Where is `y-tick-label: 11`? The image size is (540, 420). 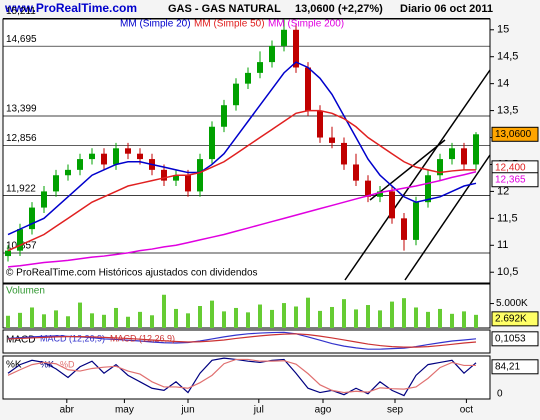
y-tick-label: 11 is located at coordinates (502, 245).